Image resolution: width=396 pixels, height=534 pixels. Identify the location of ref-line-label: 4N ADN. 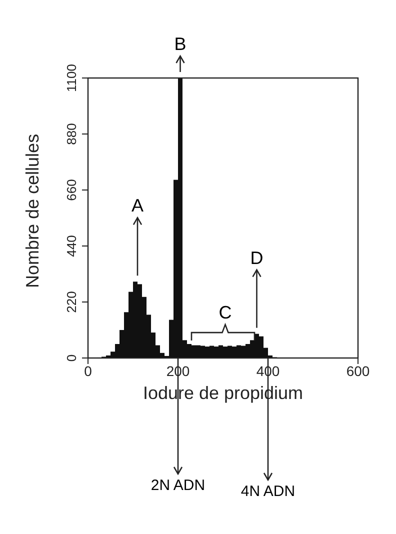
(268, 491).